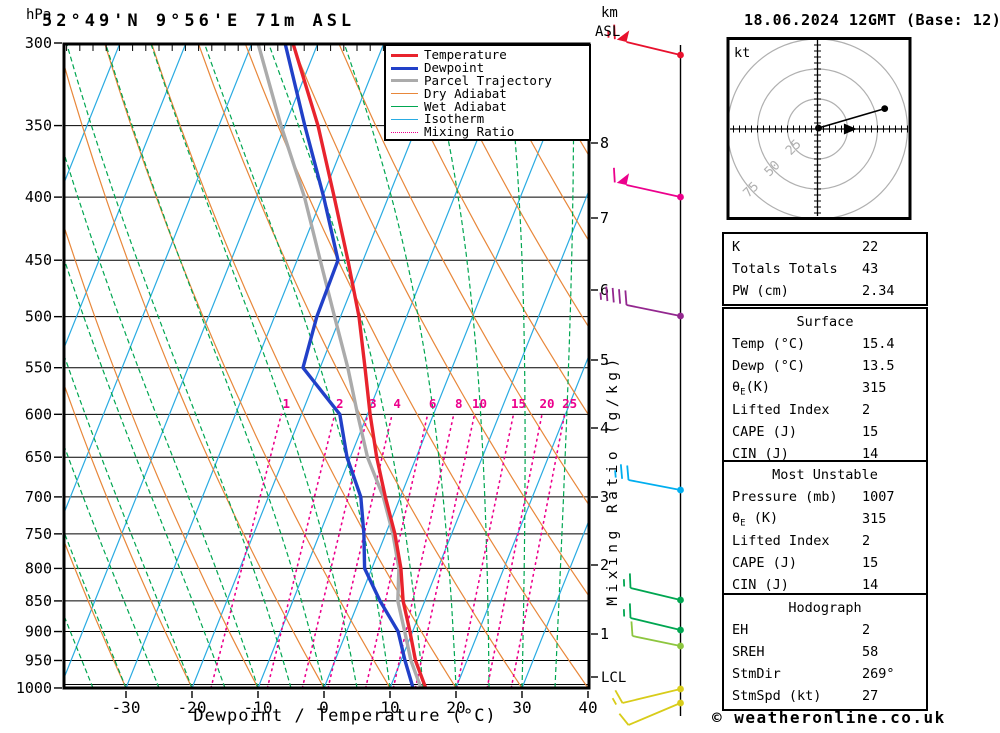 The height and width of the screenshot is (733, 1000). I want to click on pressure-tick-label: 450, so click(38, 260).